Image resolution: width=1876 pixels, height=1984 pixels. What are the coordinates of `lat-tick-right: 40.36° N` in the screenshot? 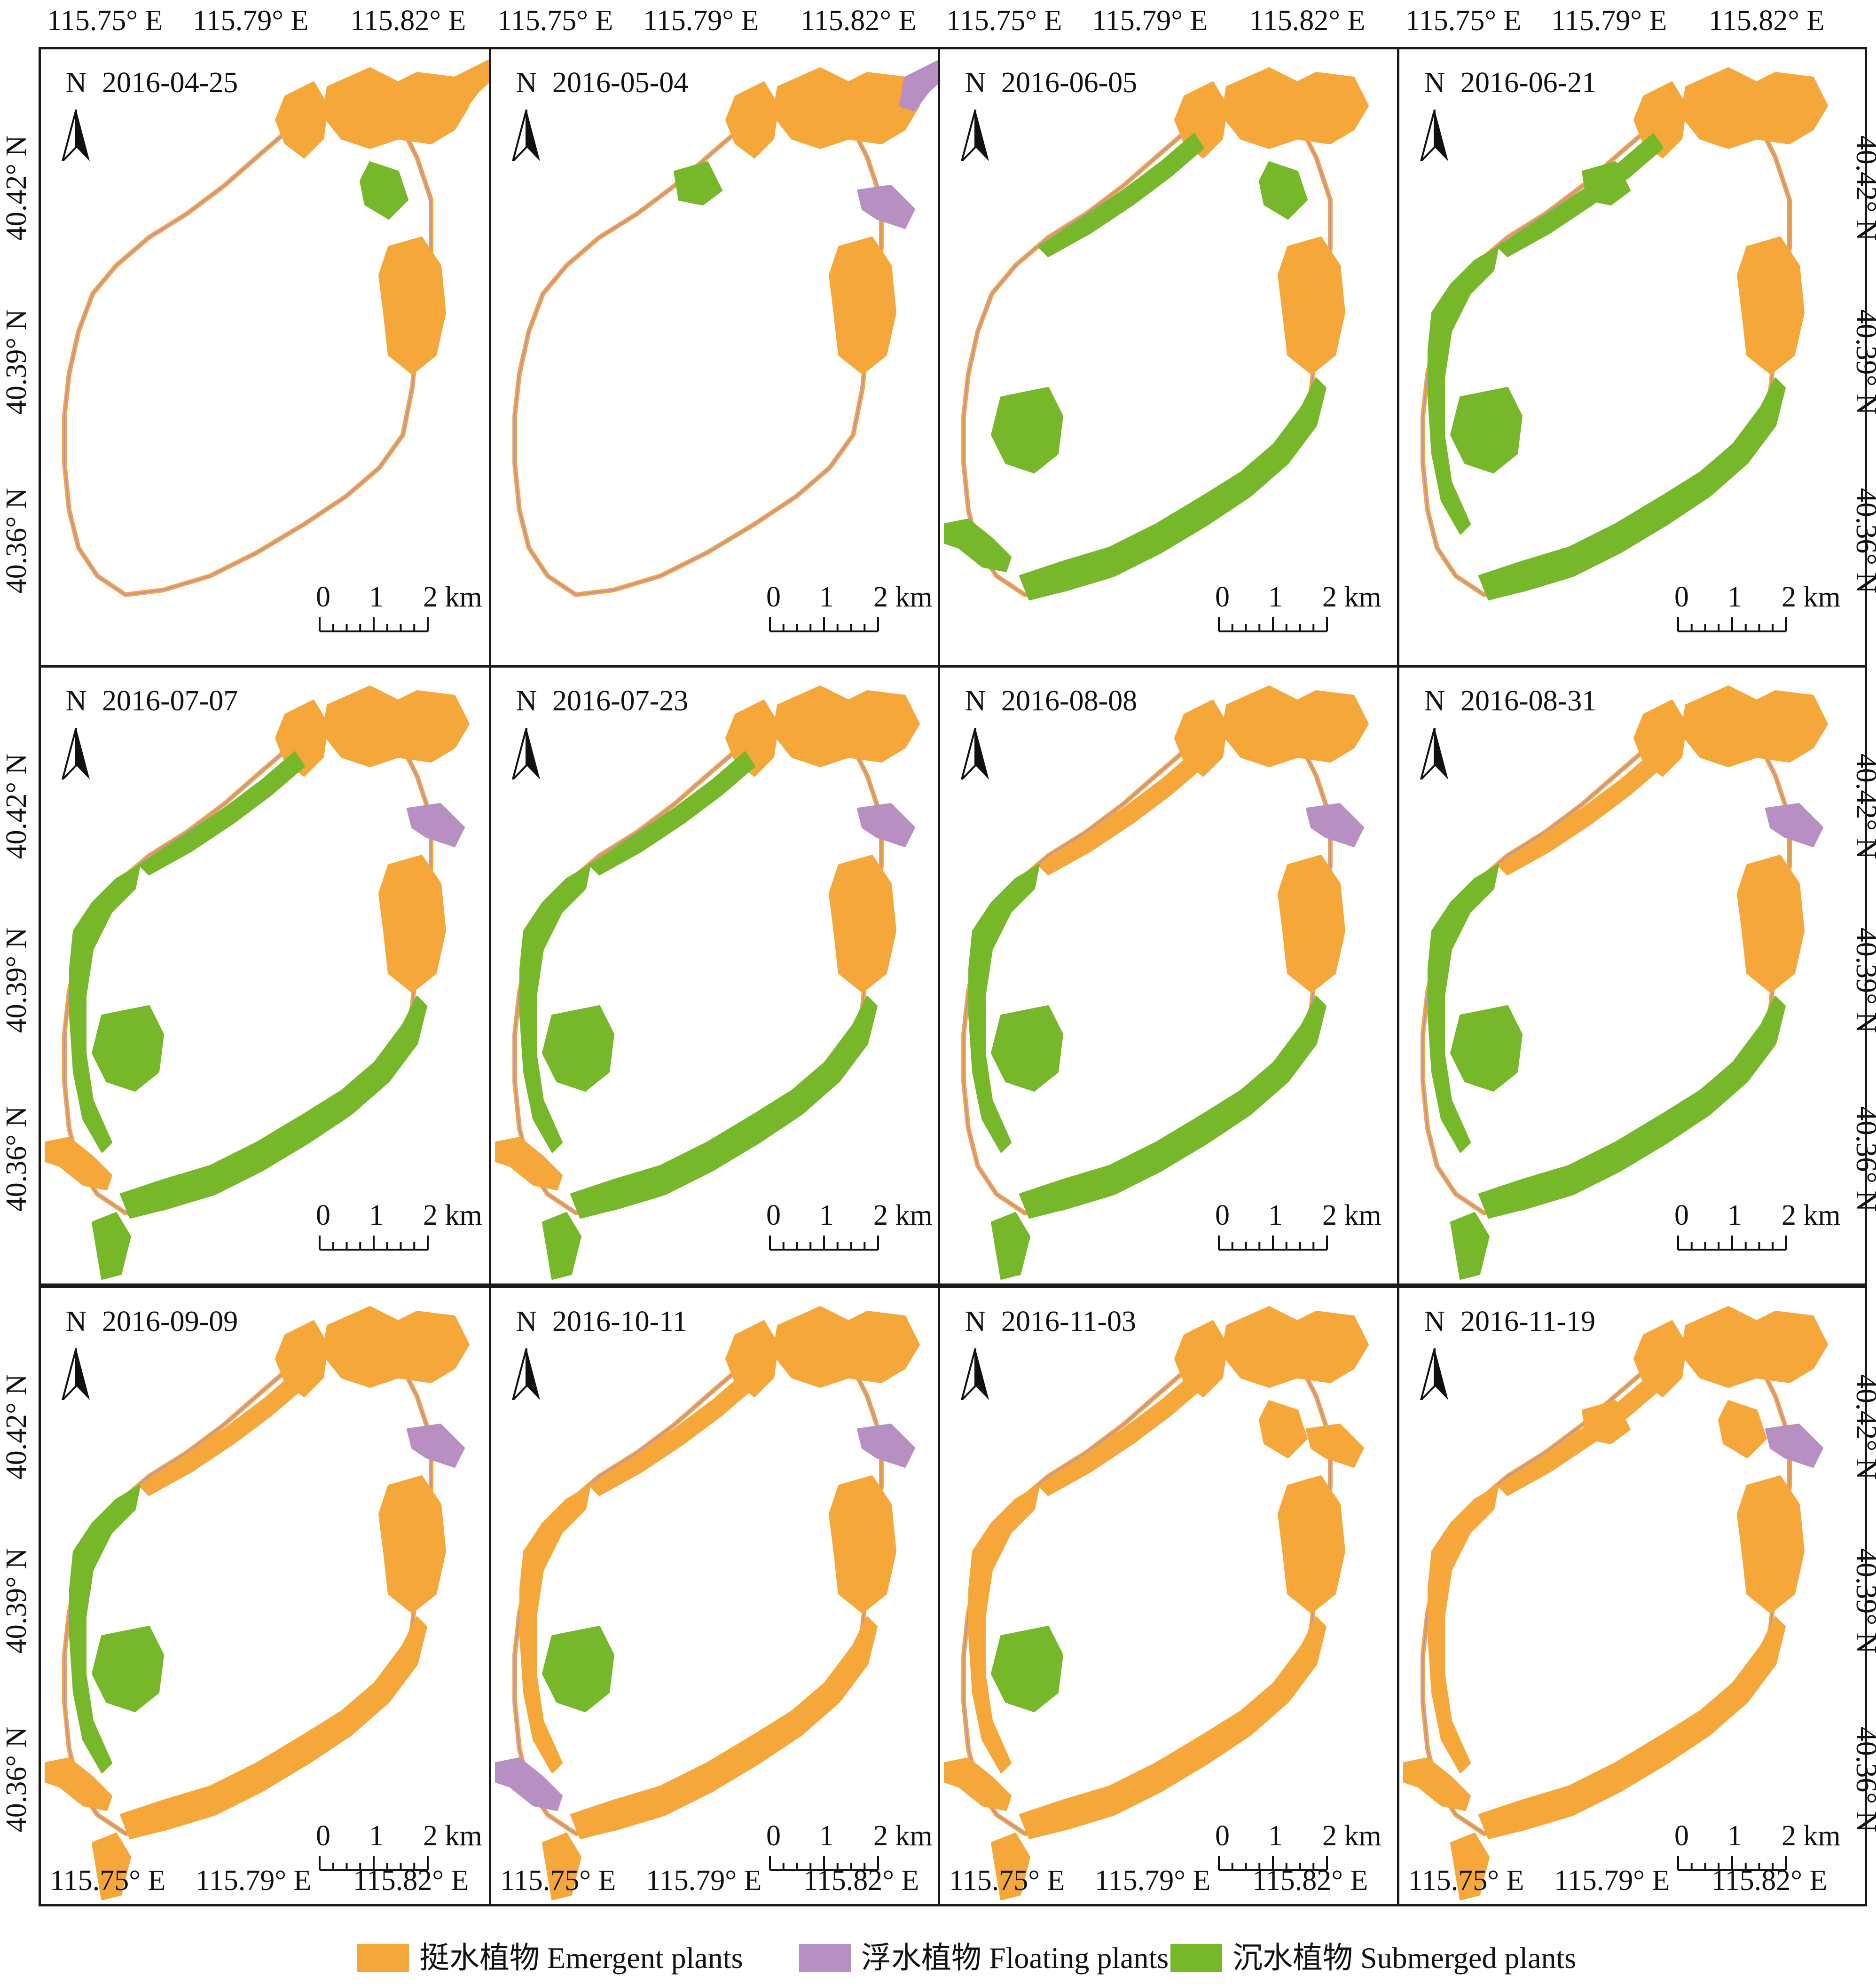 It's located at (1863, 1159).